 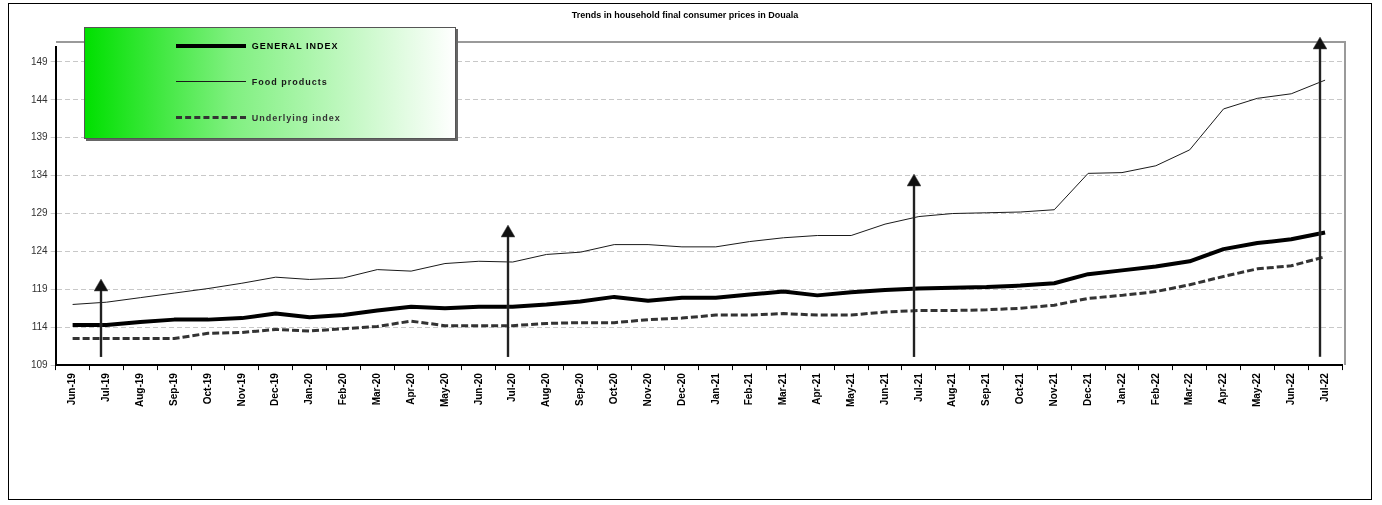 What do you see at coordinates (296, 117) in the screenshot?
I see `text: Underlying index` at bounding box center [296, 117].